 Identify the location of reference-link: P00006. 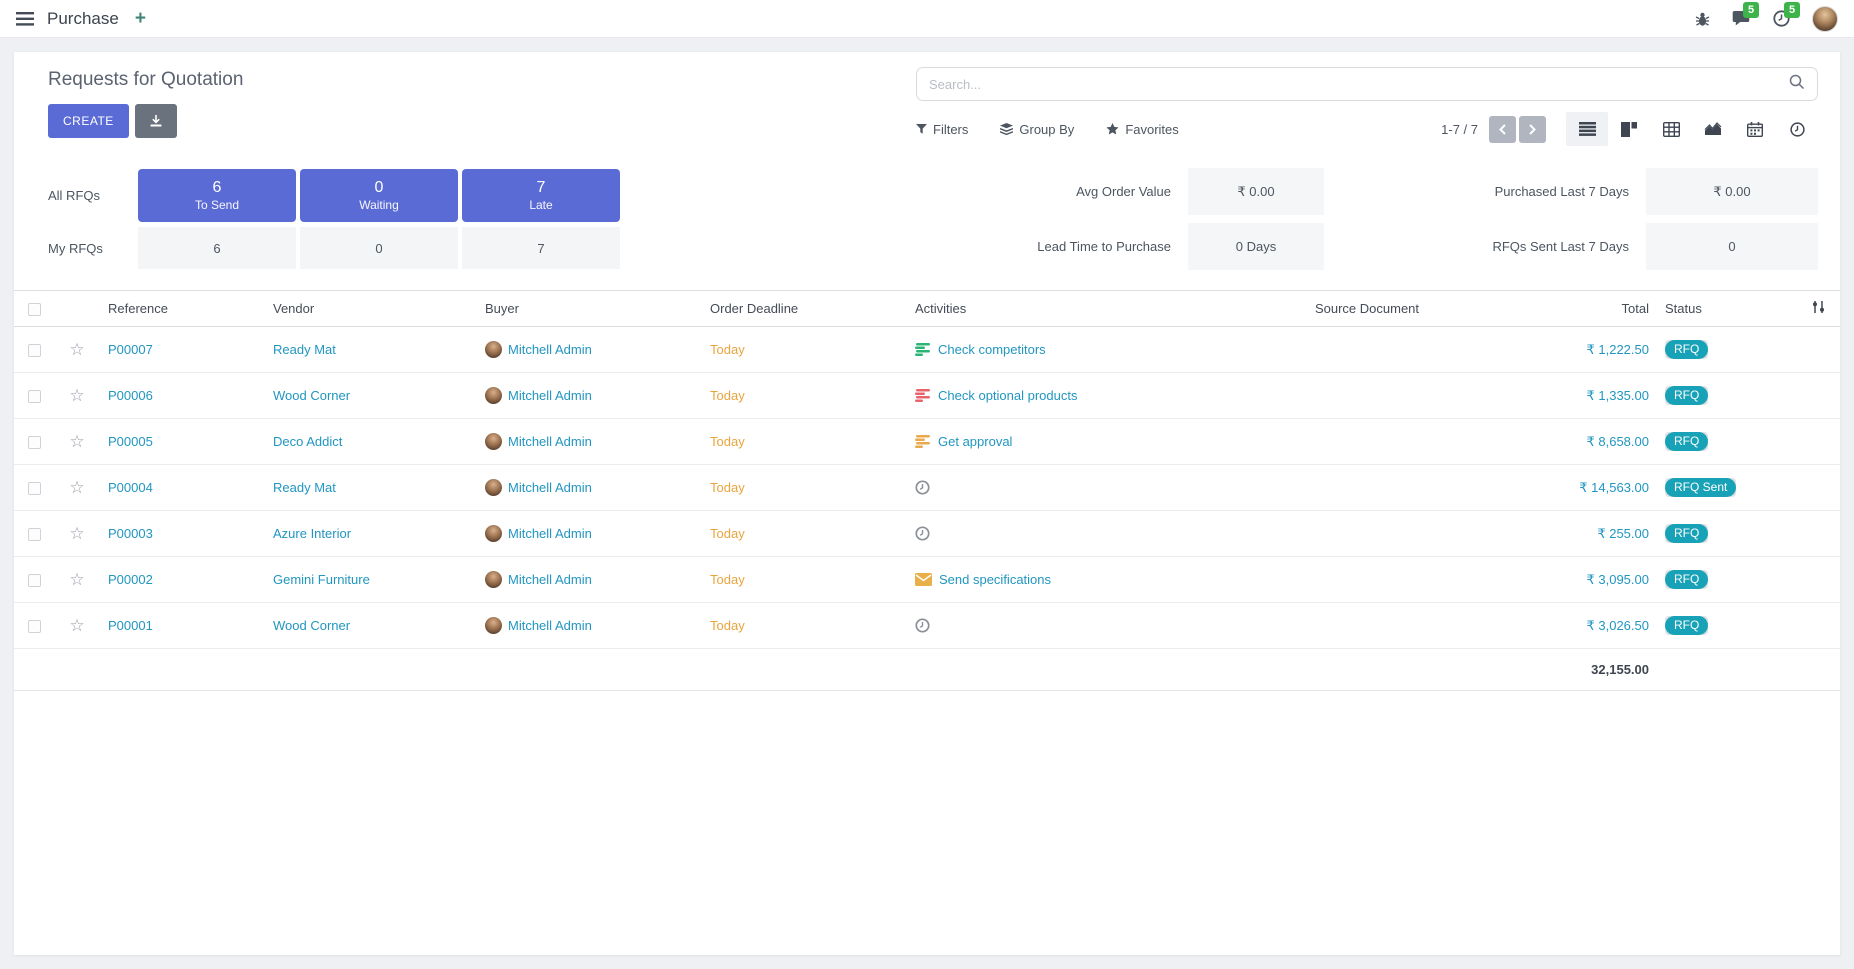
(130, 395).